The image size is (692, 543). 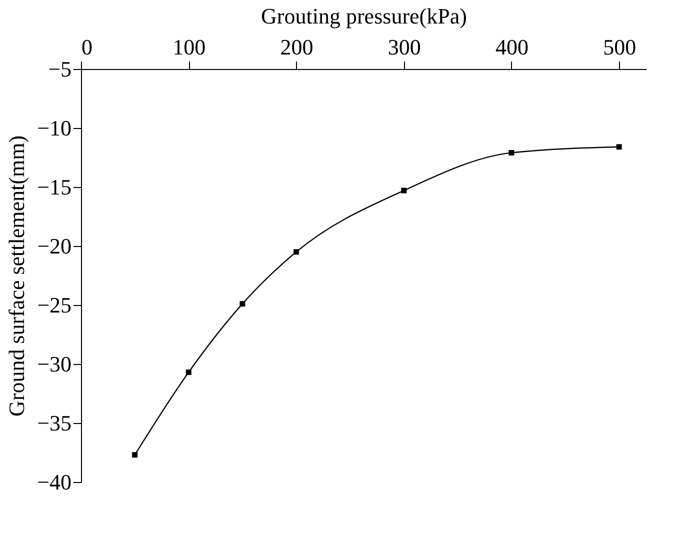 What do you see at coordinates (54, 187) in the screenshot?
I see `y-tick-label: −15` at bounding box center [54, 187].